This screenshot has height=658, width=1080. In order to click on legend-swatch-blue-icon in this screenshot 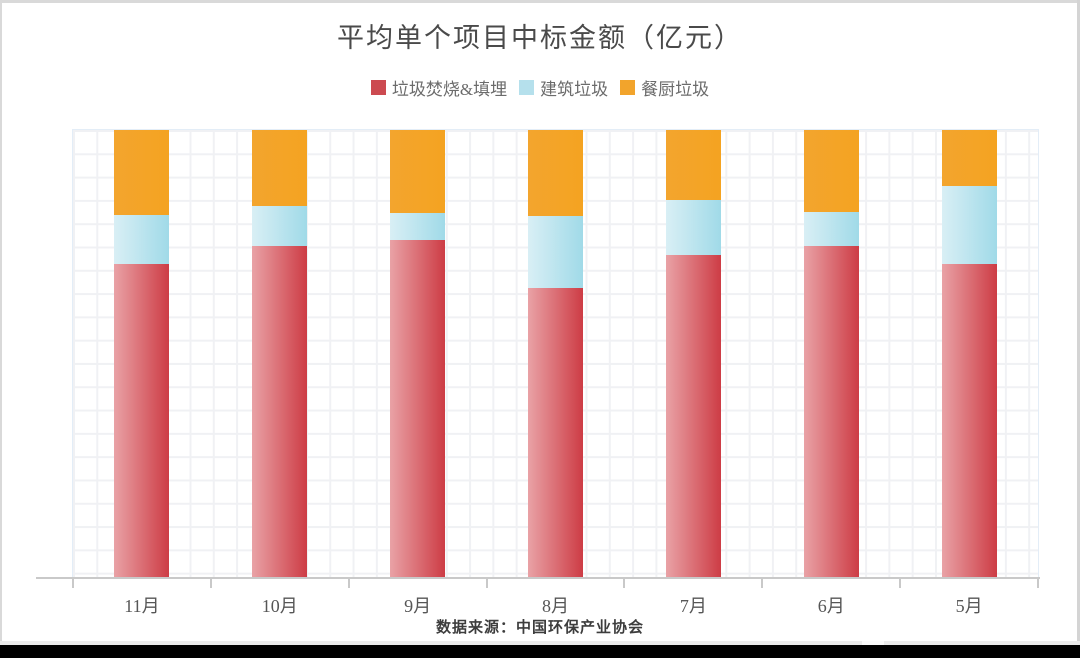, I will do `click(527, 87)`.